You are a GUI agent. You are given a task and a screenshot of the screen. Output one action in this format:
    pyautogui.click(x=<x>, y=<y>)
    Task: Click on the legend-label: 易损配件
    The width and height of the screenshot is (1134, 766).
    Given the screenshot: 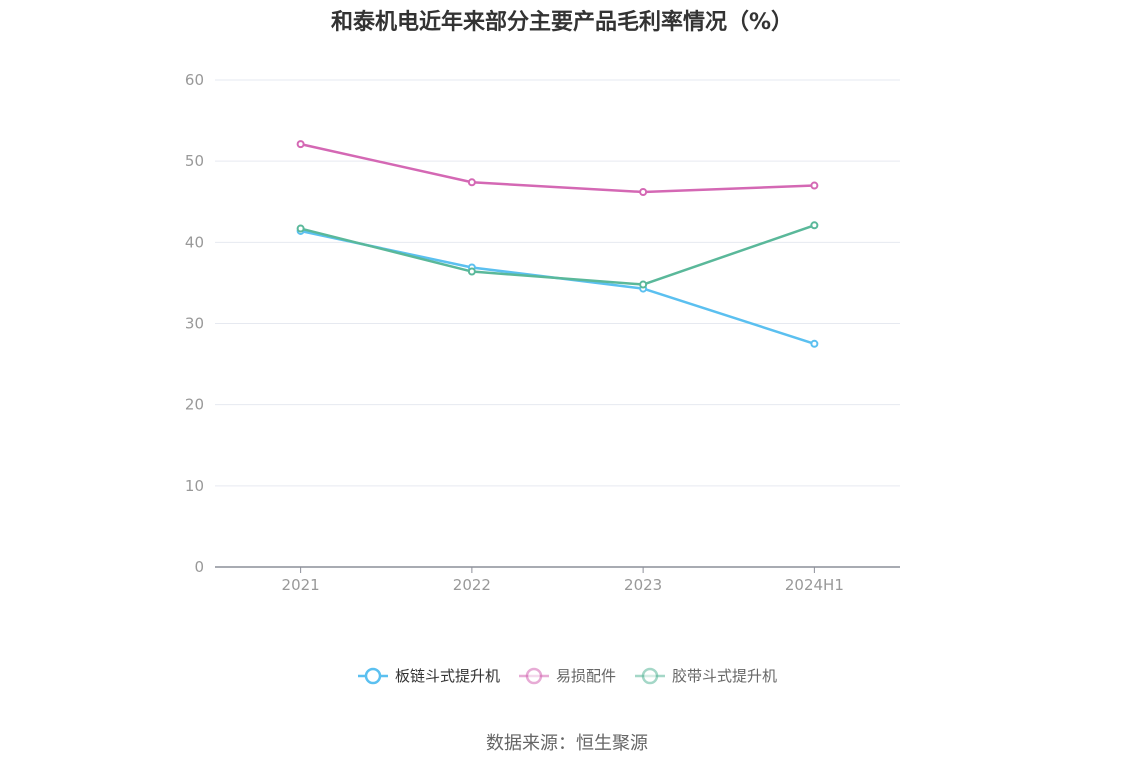 What is the action you would take?
    pyautogui.click(x=585, y=676)
    